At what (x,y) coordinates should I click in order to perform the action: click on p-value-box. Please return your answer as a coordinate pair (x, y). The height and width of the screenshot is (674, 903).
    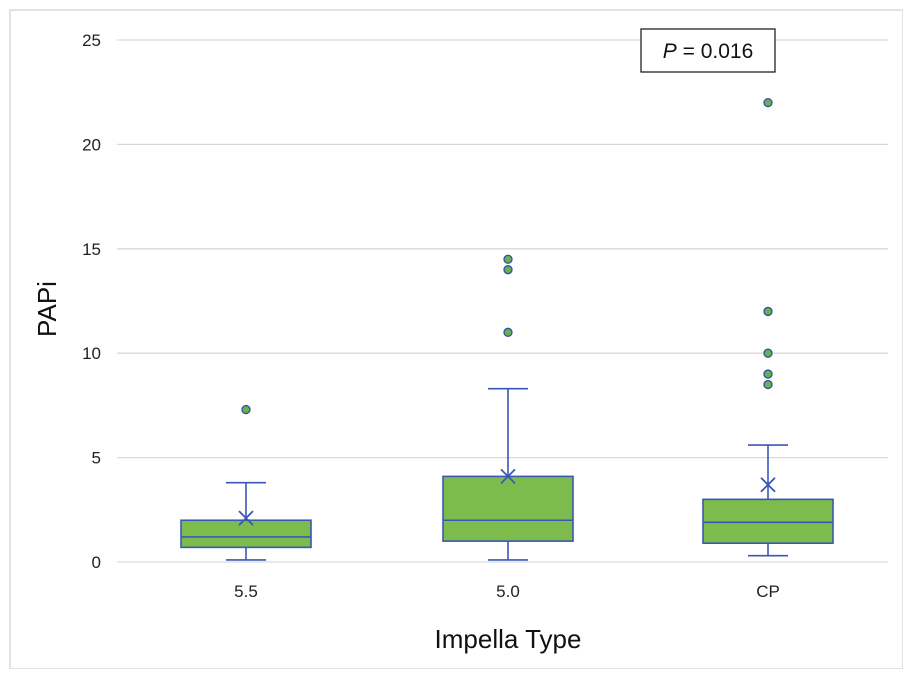
    Looking at the image, I should click on (708, 50).